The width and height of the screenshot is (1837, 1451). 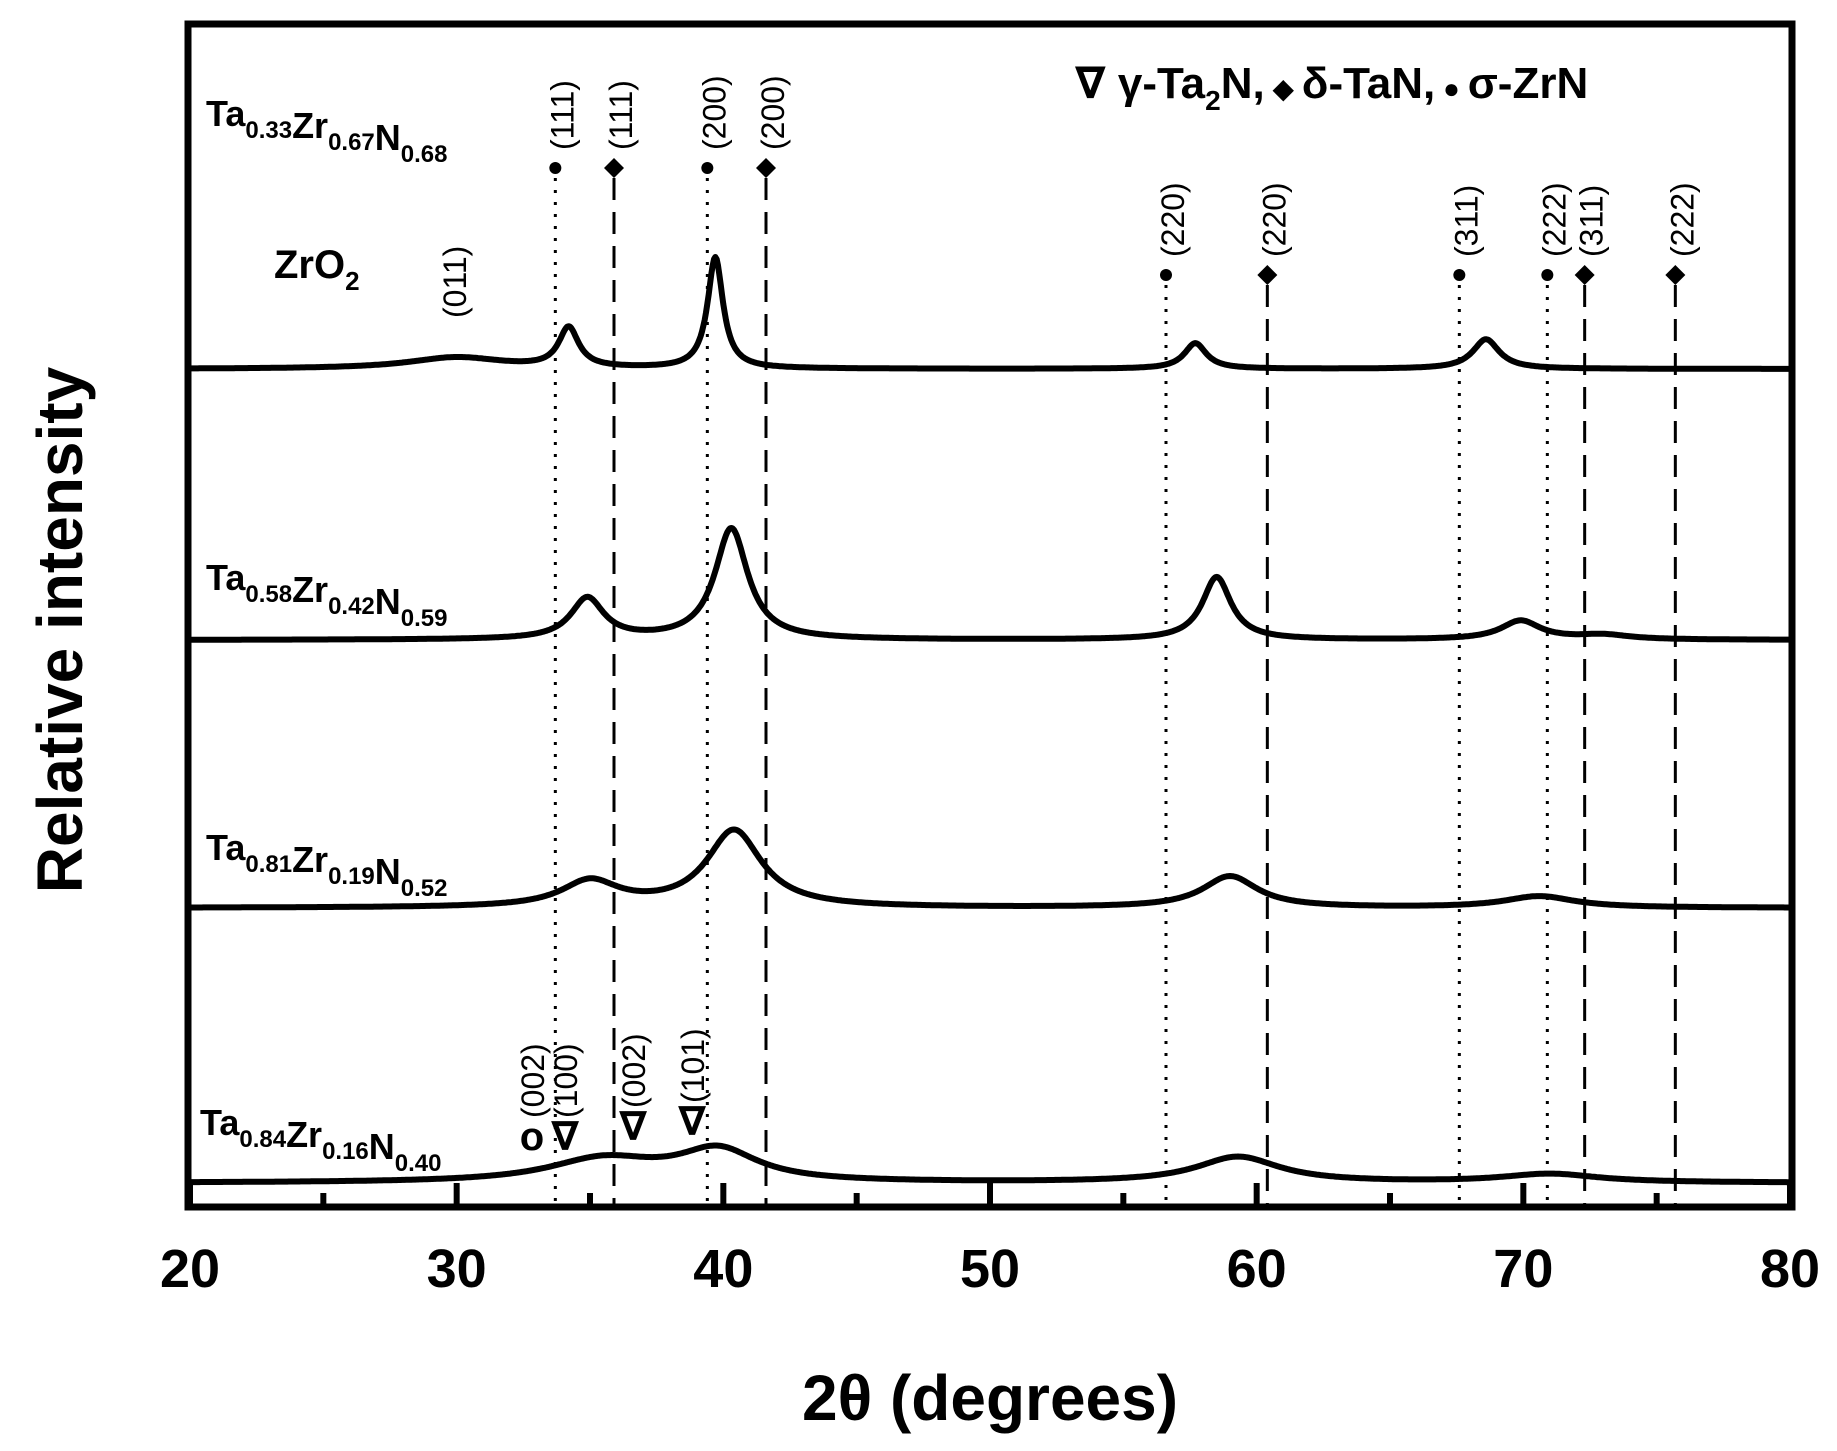 I want to click on ta2n-marker-1: ∇, so click(x=565, y=1137).